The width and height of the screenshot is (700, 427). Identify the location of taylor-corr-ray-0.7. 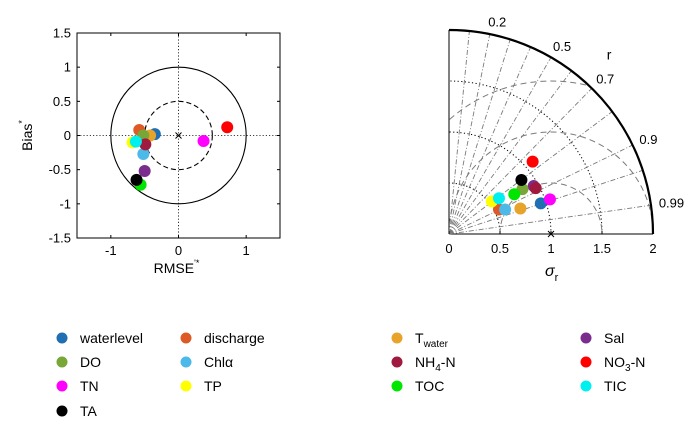
(520, 161).